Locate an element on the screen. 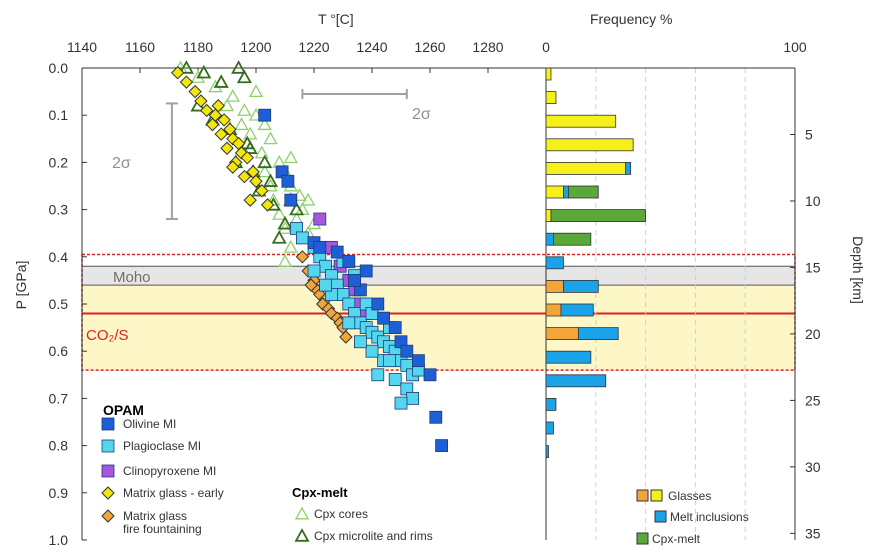 This screenshot has height=554, width=871. melt-legend-label: Melt inclusions is located at coordinates (709, 517).